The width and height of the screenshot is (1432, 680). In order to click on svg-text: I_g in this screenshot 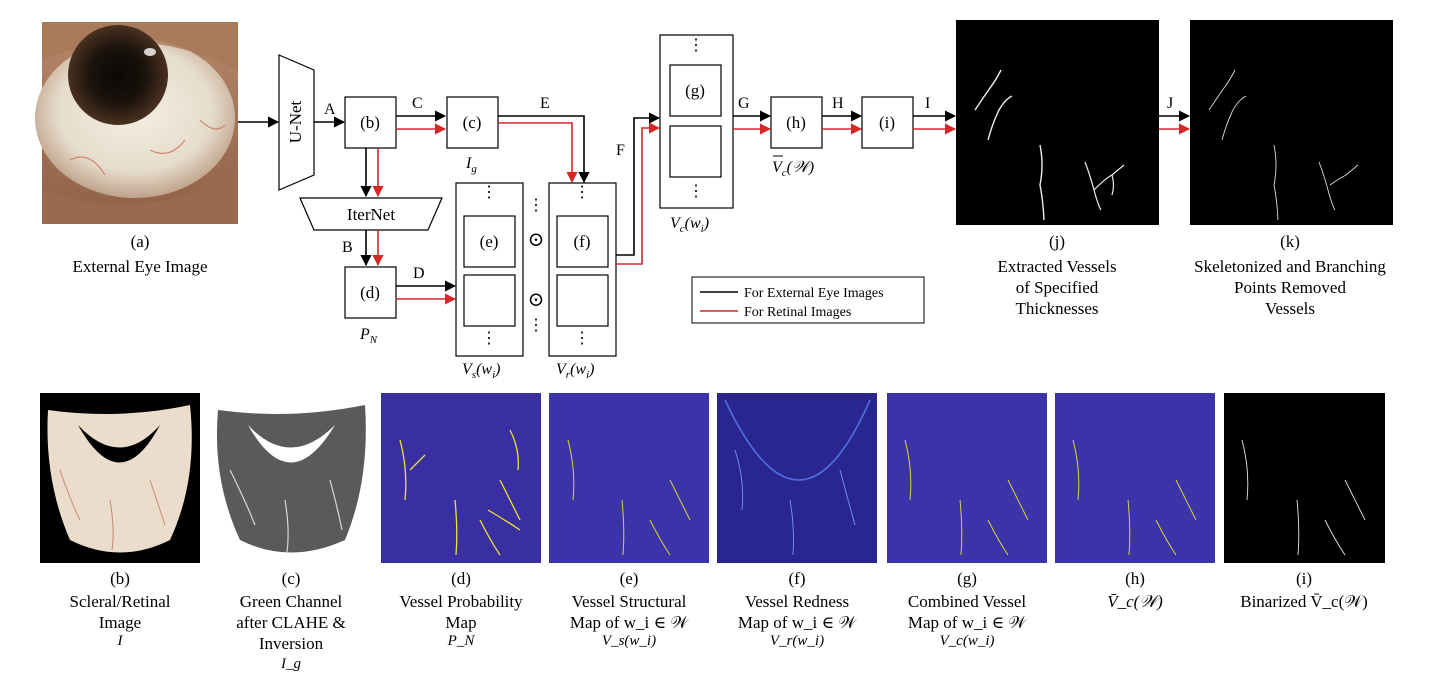, I will do `click(290, 664)`.